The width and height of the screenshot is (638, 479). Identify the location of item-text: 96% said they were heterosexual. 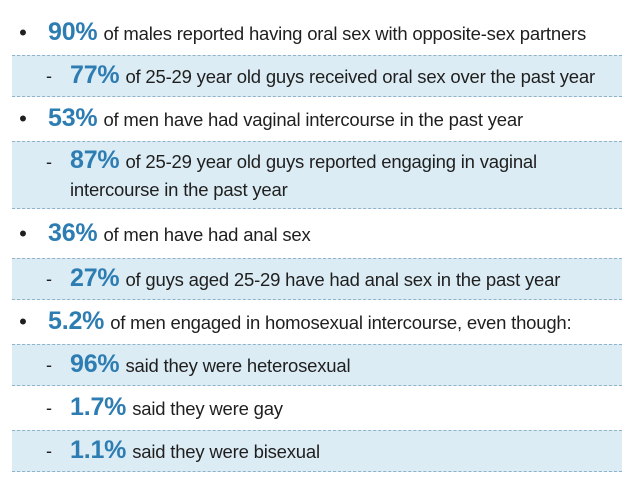
(346, 365).